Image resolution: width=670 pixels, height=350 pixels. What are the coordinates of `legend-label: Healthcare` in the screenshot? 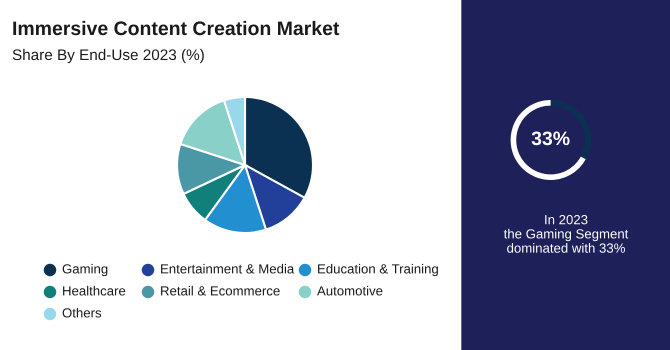 It's located at (94, 291).